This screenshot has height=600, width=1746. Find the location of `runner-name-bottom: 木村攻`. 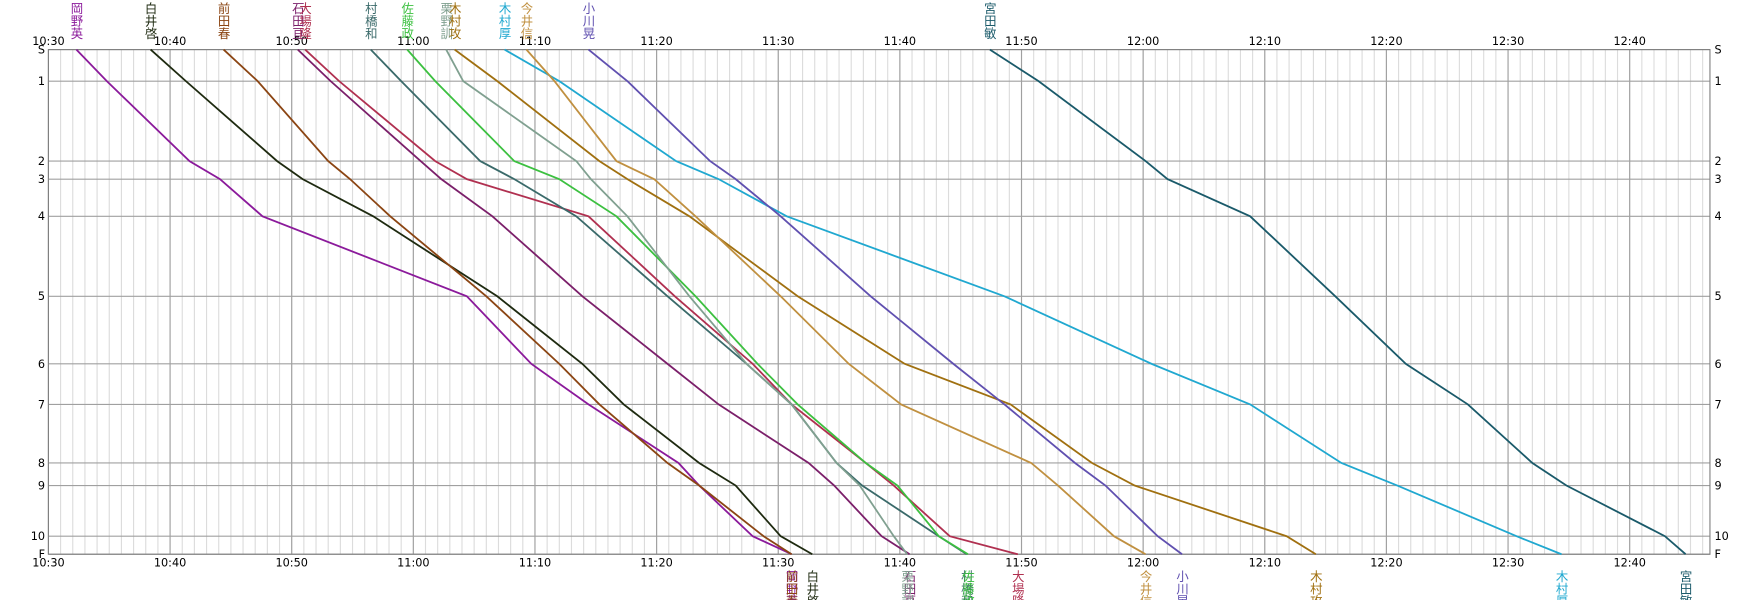

runner-name-bottom: 木村攻 is located at coordinates (1315, 585).